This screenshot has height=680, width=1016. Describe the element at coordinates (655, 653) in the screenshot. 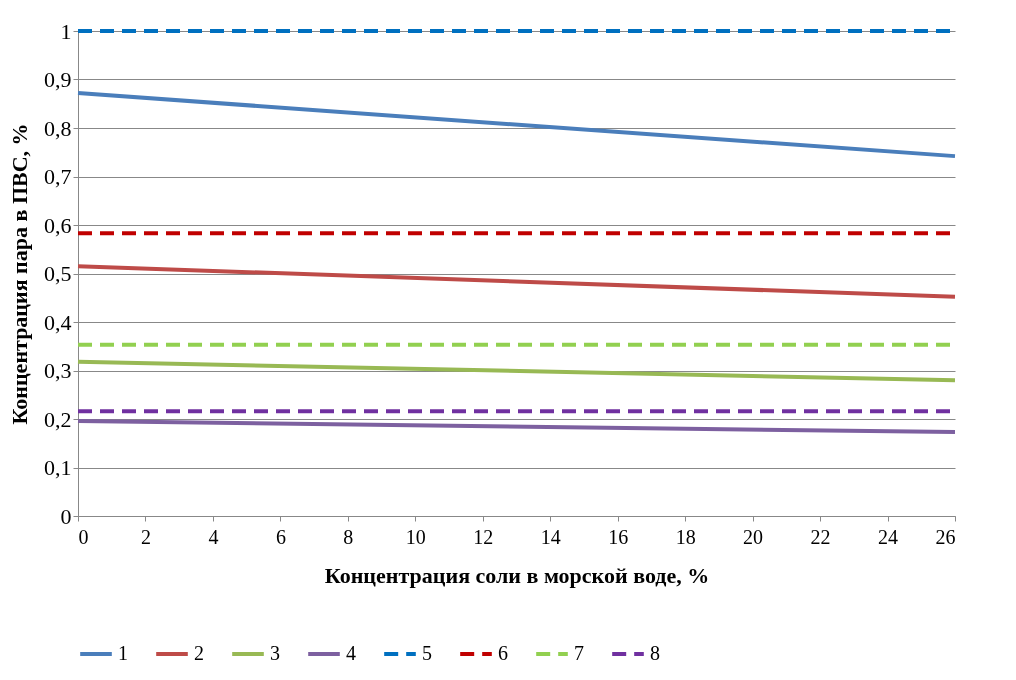

I see `legend-label: 8` at that location.